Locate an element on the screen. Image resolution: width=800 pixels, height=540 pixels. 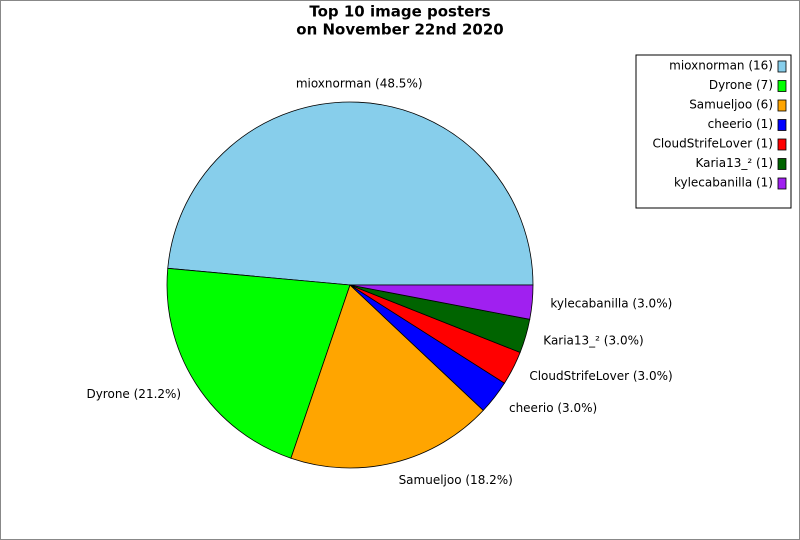
slice-label: CloudStrifeLover (3.0%) is located at coordinates (600, 376).